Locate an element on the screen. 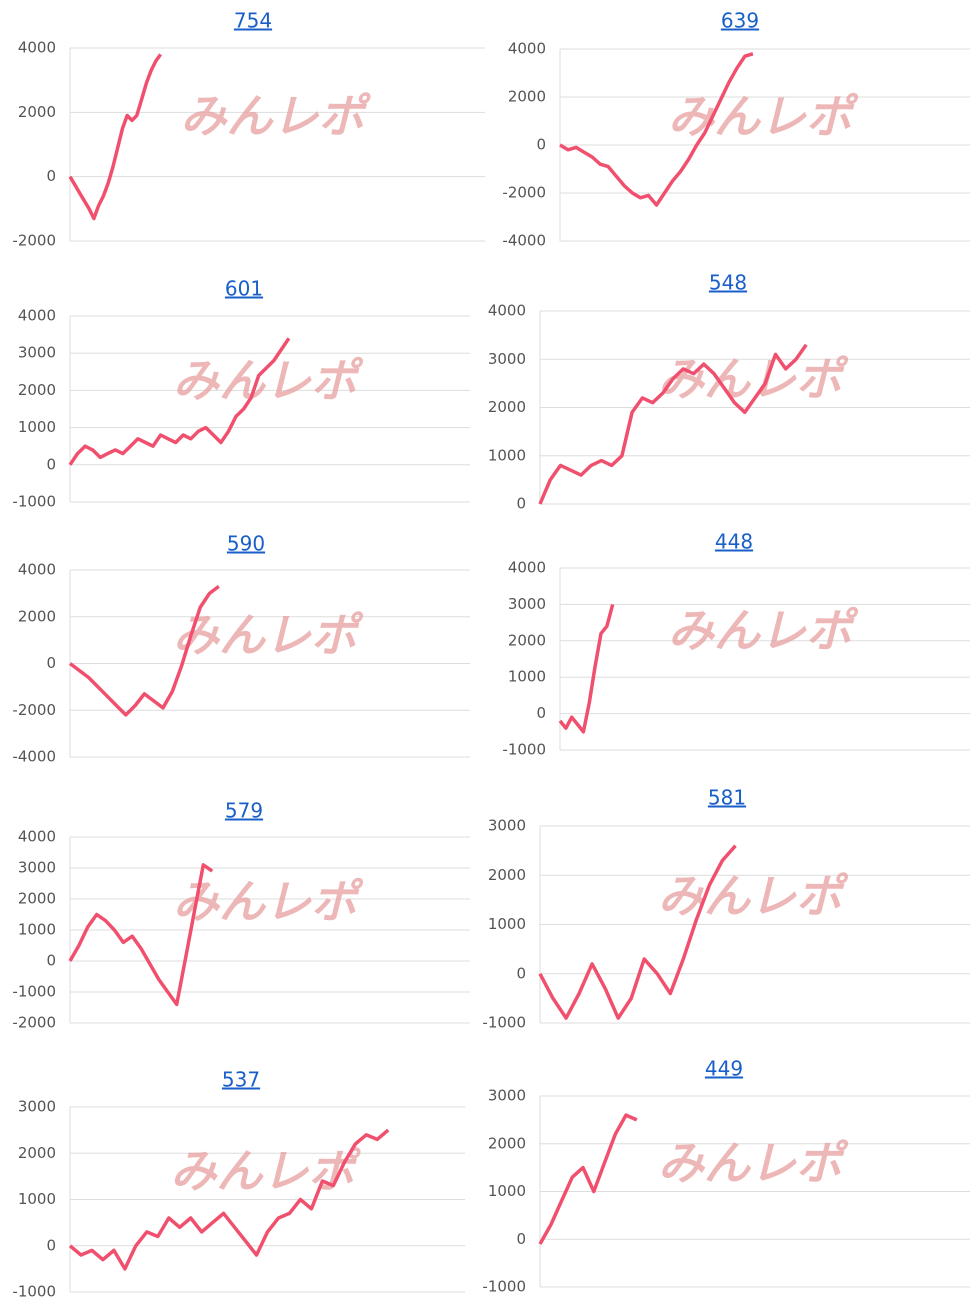 The image size is (974, 1310). chart-title: 754 is located at coordinates (253, 21).